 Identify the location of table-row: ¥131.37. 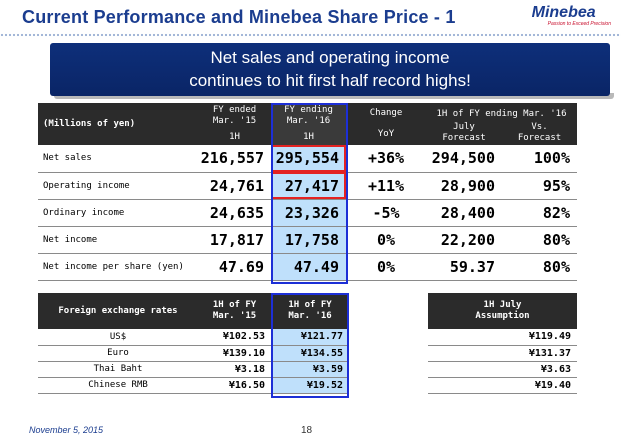
(502, 353).